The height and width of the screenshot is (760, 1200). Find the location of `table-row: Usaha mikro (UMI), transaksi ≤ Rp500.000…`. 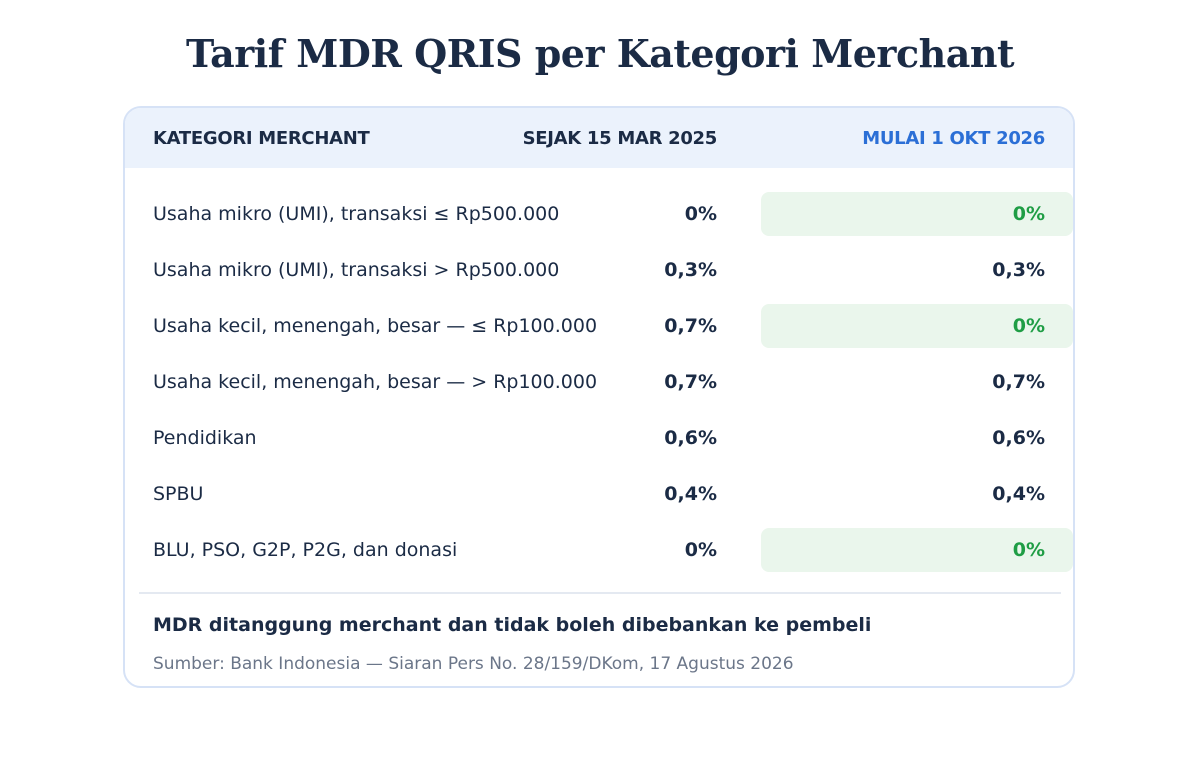

table-row: Usaha mikro (UMI), transaksi ≤ Rp500.000… is located at coordinates (599, 214).